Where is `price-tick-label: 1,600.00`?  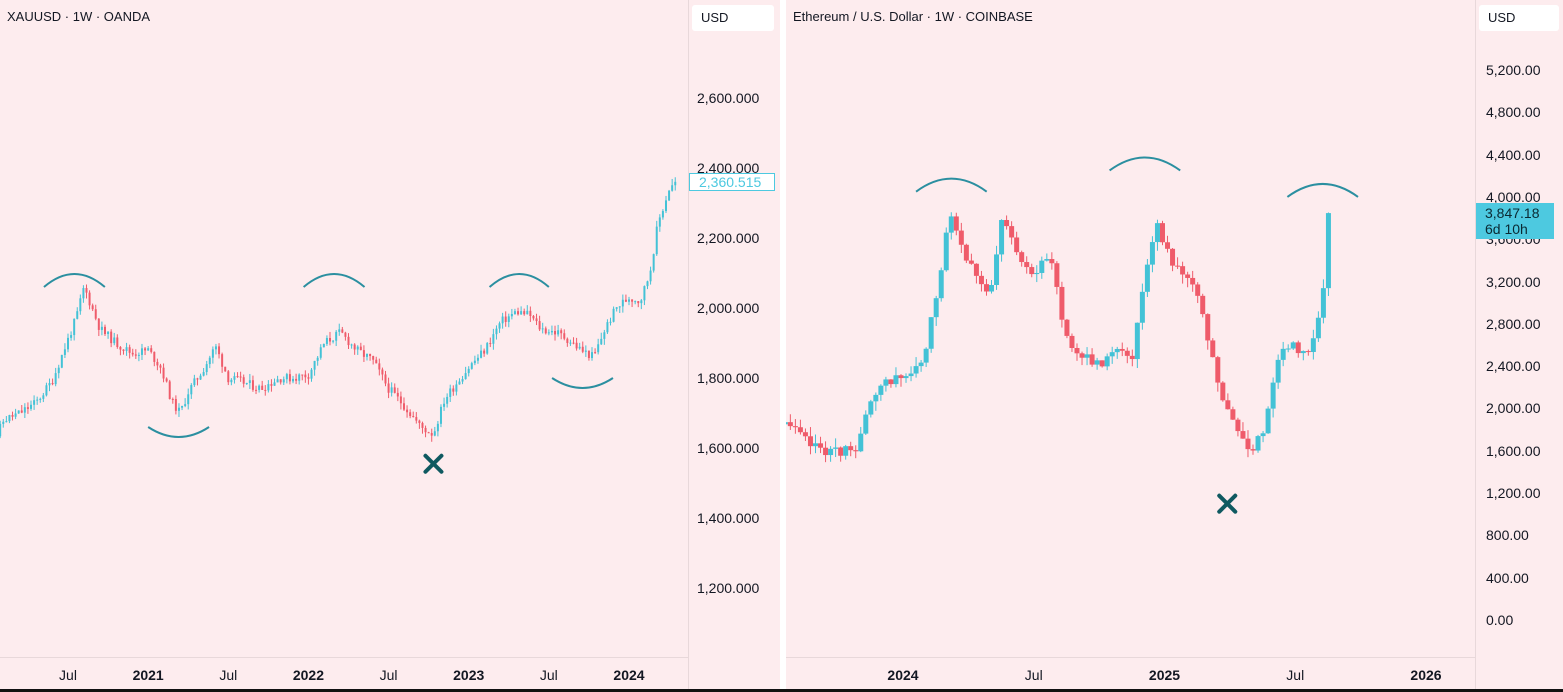
price-tick-label: 1,600.00 is located at coordinates (1513, 450).